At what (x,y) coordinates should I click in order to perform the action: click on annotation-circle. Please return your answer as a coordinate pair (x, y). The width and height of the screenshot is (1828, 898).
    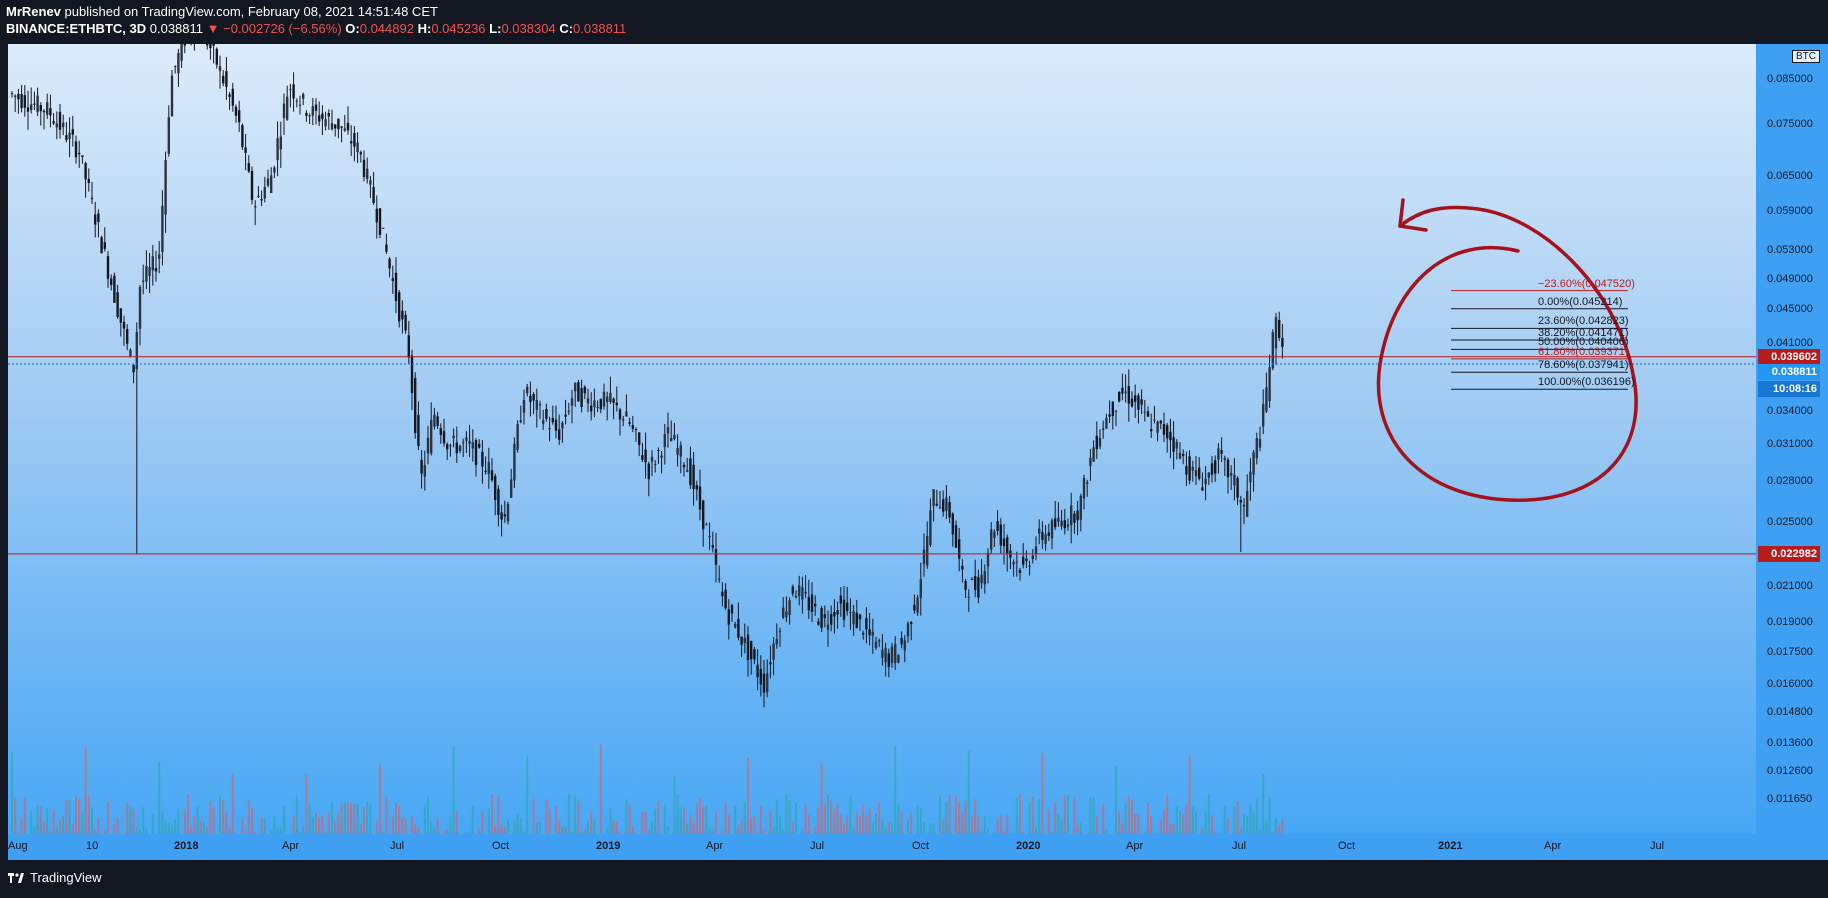
    Looking at the image, I should click on (1507, 353).